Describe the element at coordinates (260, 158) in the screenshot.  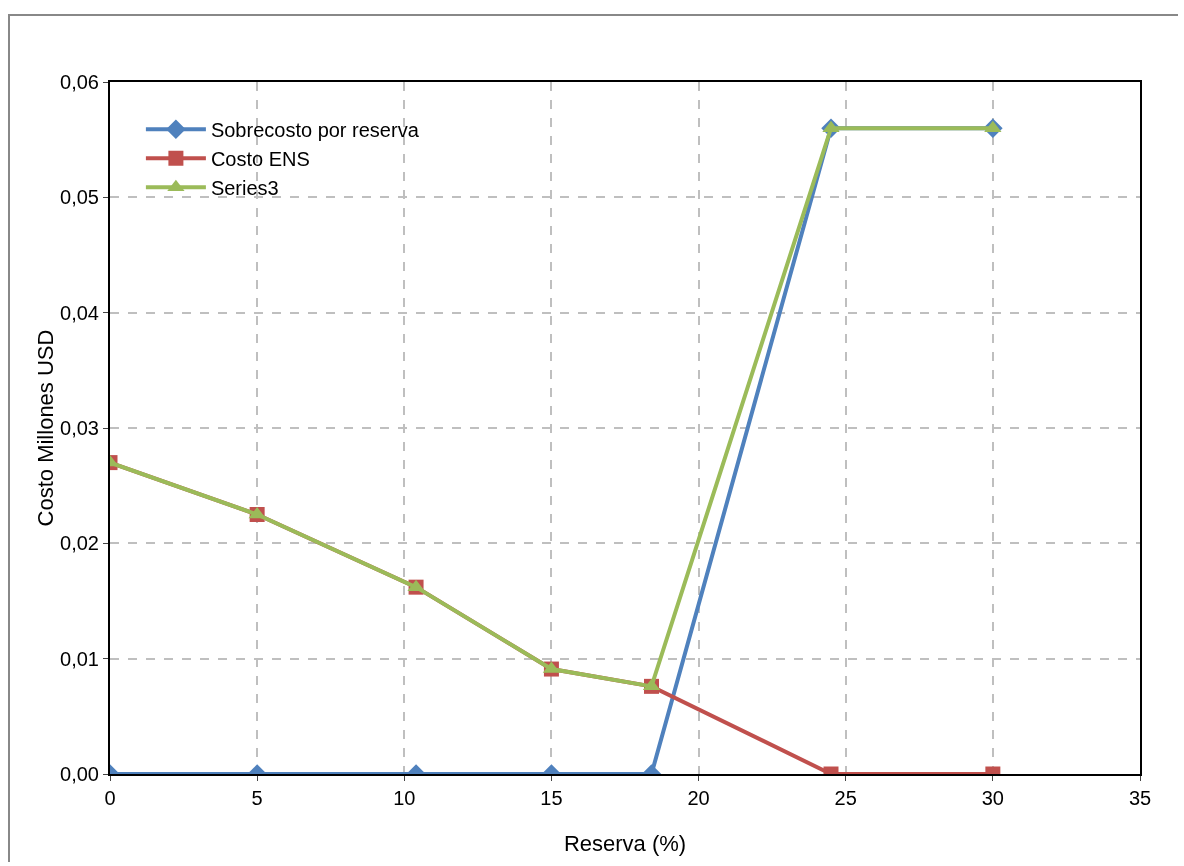
I see `legend-label: Costo ENS` at that location.